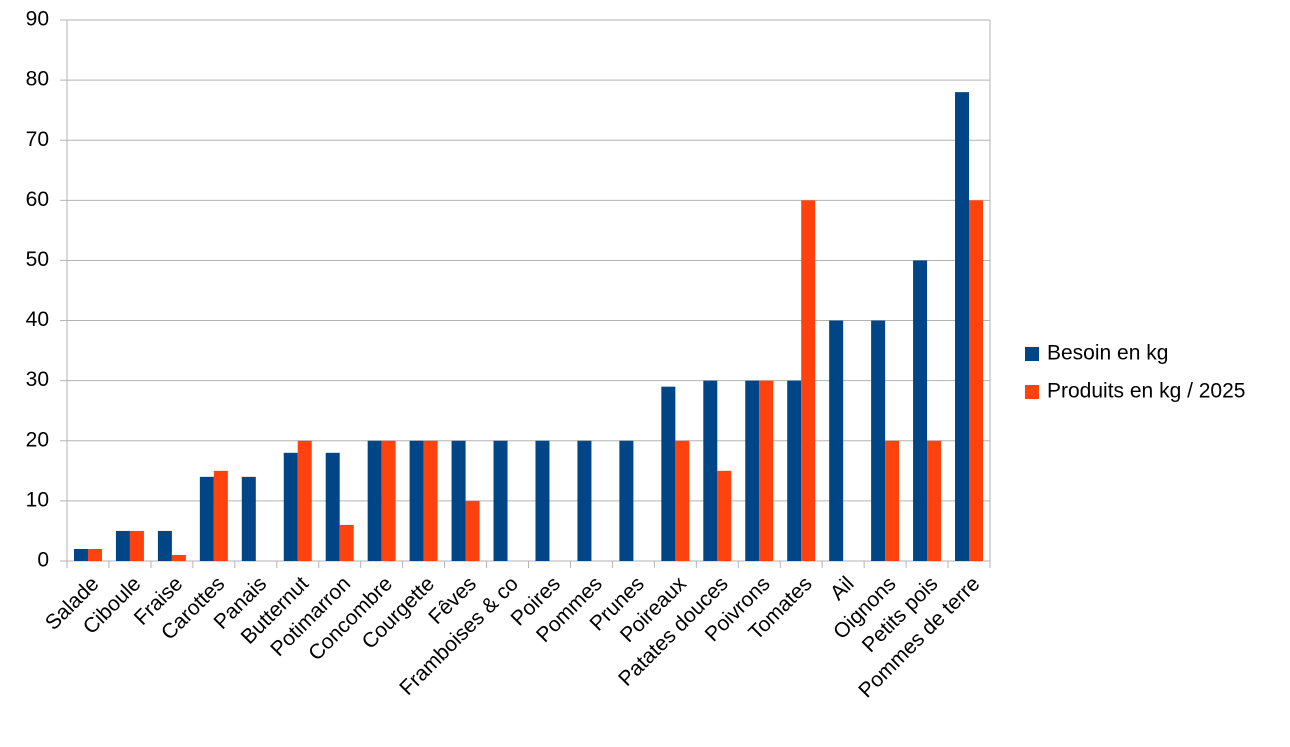 The image size is (1290, 747). Describe the element at coordinates (37, 139) in the screenshot. I see `y-tick-label: 70` at that location.